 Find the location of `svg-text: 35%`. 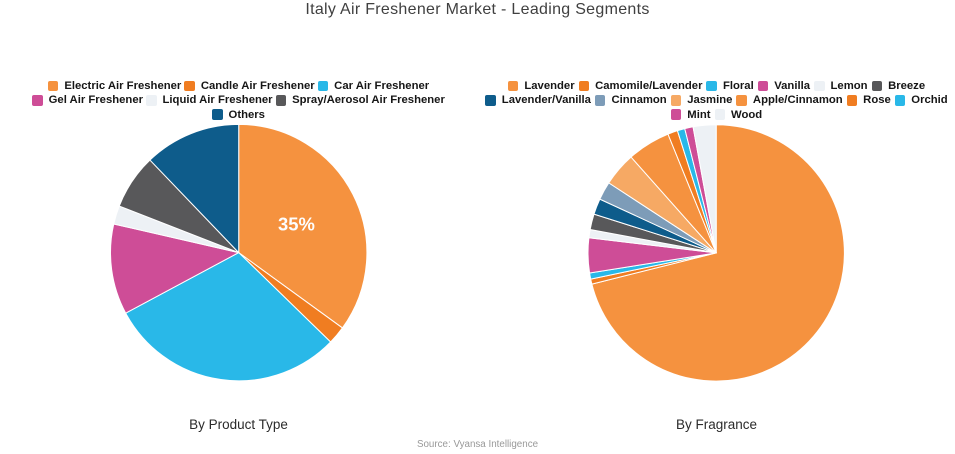

svg-text: 35% is located at coordinates (296, 223).